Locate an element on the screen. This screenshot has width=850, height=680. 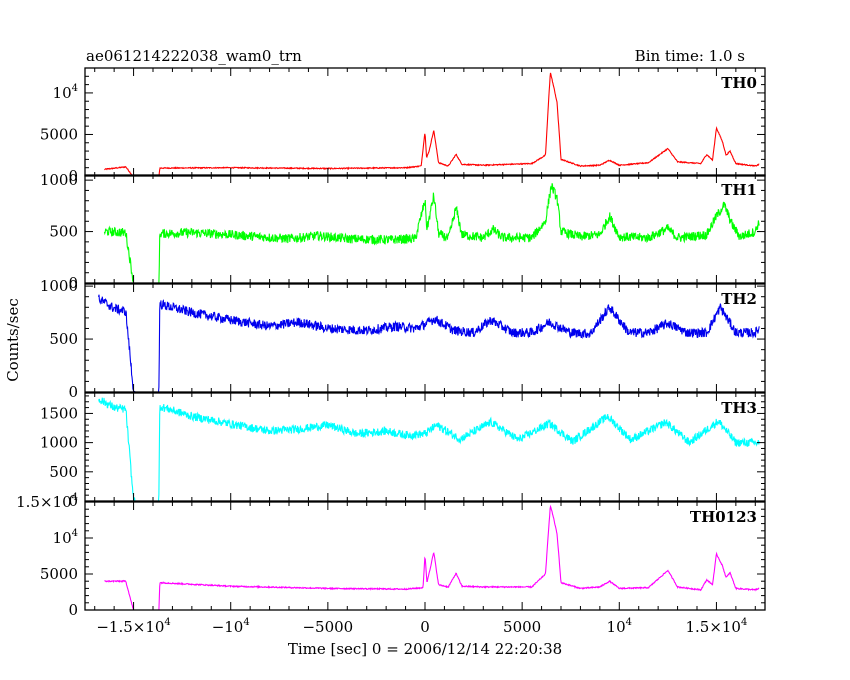
x-tick-label: −104 is located at coordinates (231, 626).